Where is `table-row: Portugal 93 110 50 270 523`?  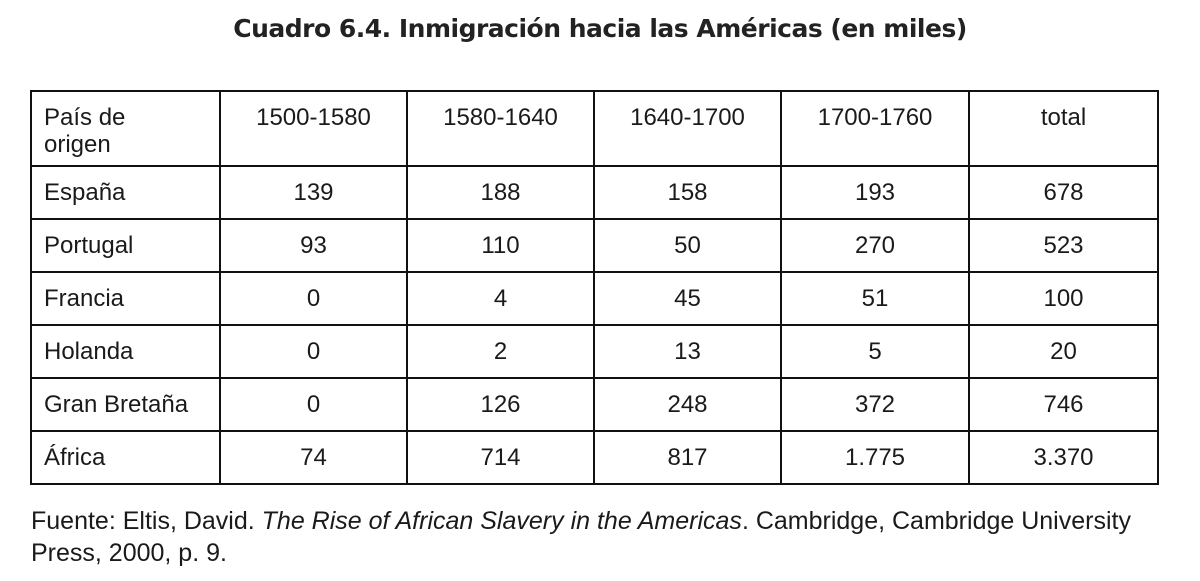
table-row: Portugal 93 110 50 270 523 is located at coordinates (594, 245).